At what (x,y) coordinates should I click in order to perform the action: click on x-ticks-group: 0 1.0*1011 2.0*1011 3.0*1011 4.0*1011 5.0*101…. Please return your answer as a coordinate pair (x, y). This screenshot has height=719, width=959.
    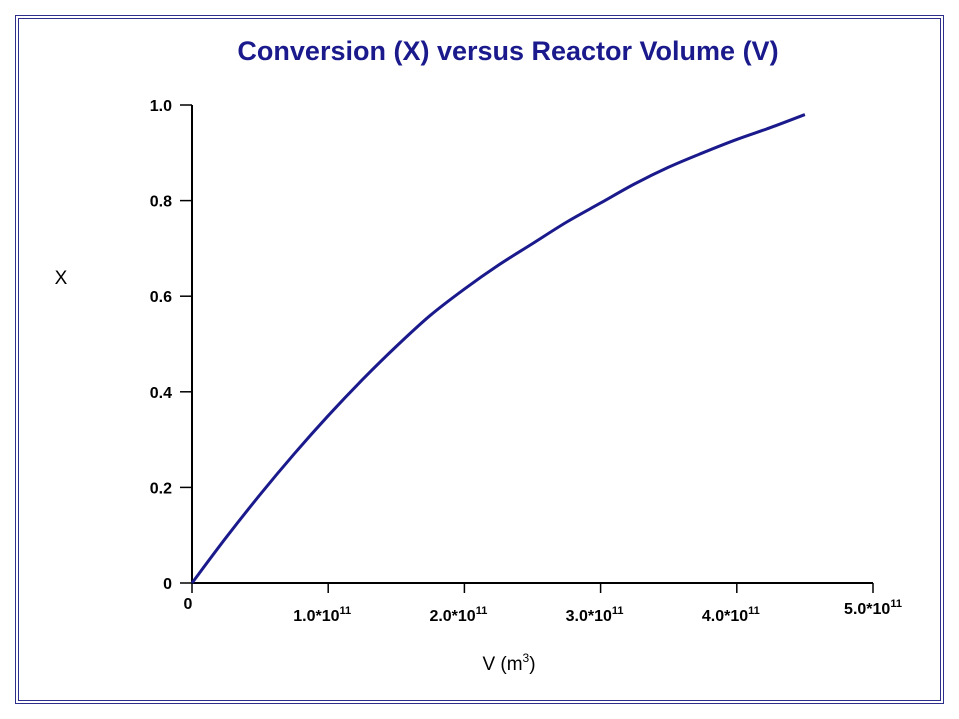
    Looking at the image, I should click on (543, 604).